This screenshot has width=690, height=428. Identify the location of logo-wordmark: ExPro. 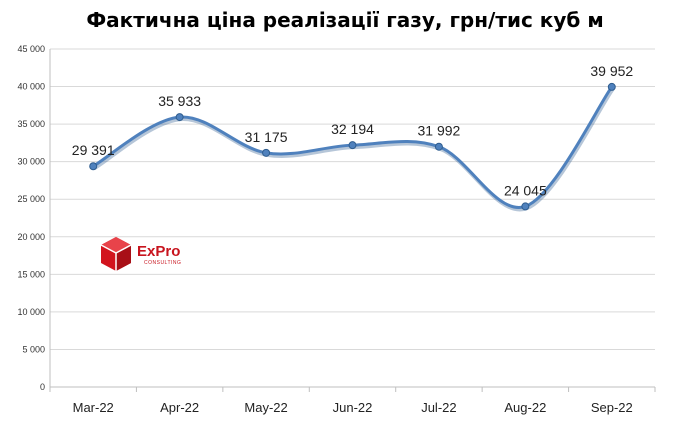
(158, 251).